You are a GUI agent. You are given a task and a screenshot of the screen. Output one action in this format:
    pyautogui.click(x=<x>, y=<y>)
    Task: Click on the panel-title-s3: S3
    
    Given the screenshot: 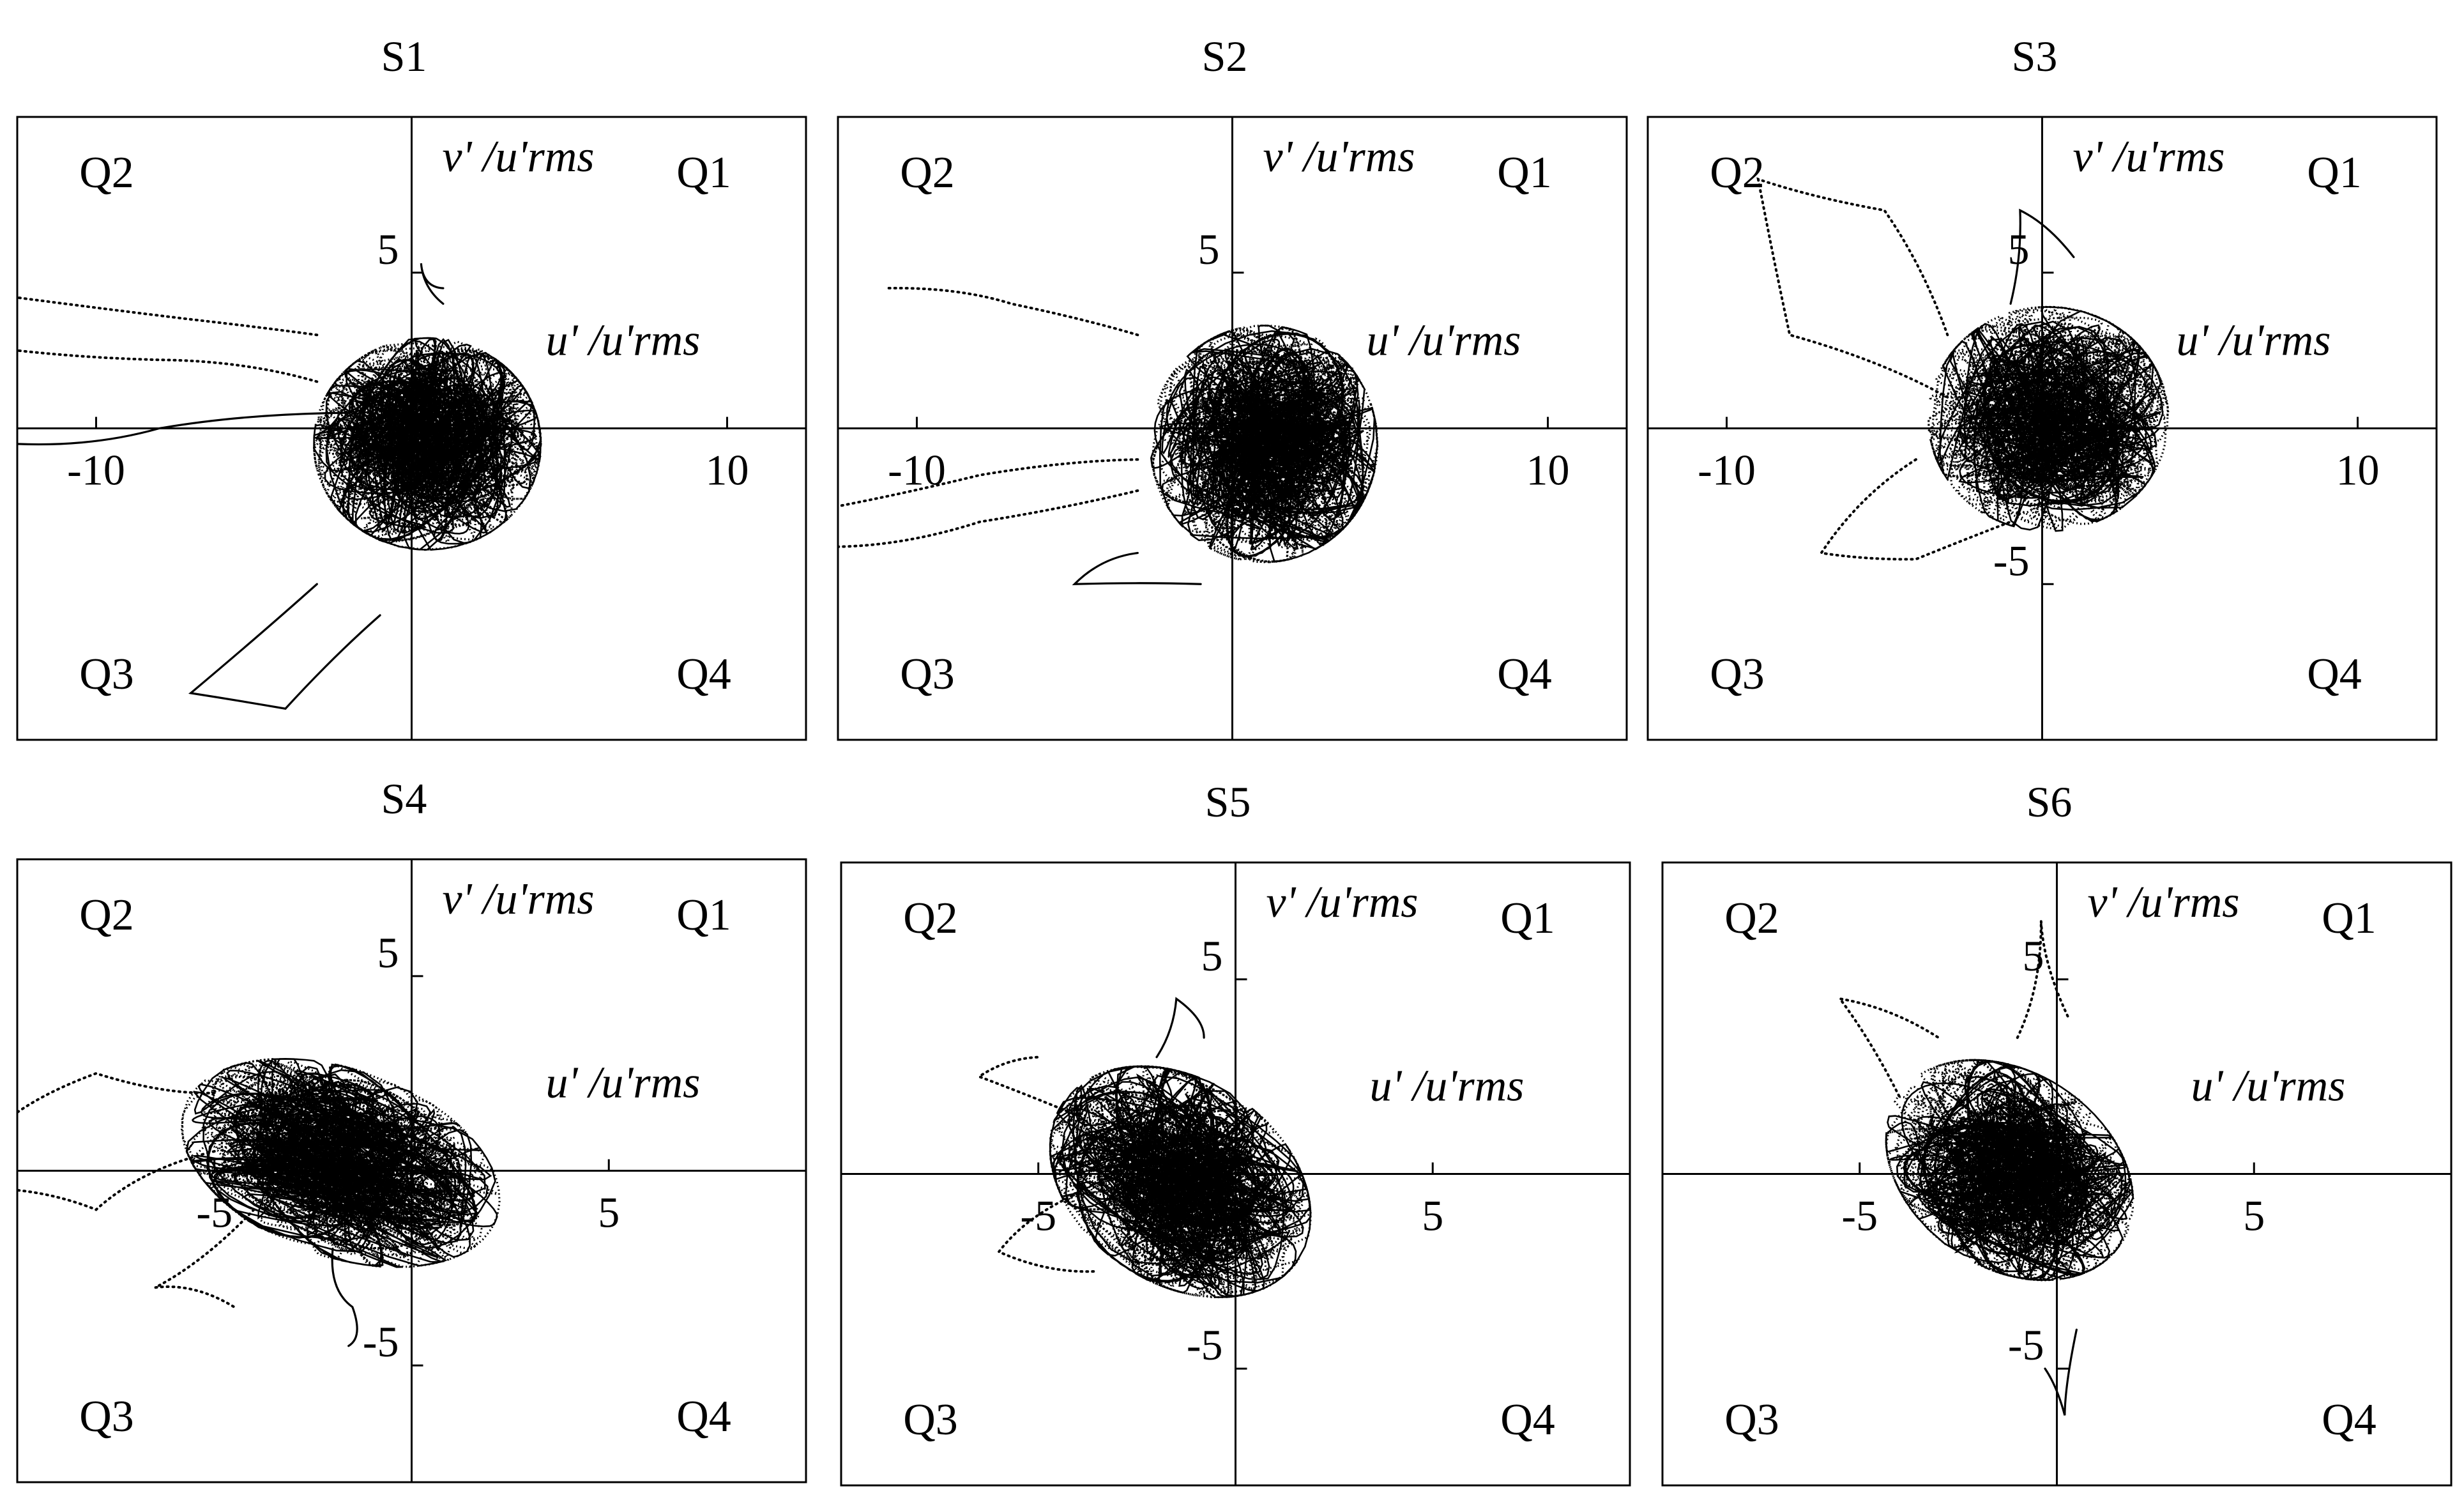 What is the action you would take?
    pyautogui.click(x=2035, y=56)
    